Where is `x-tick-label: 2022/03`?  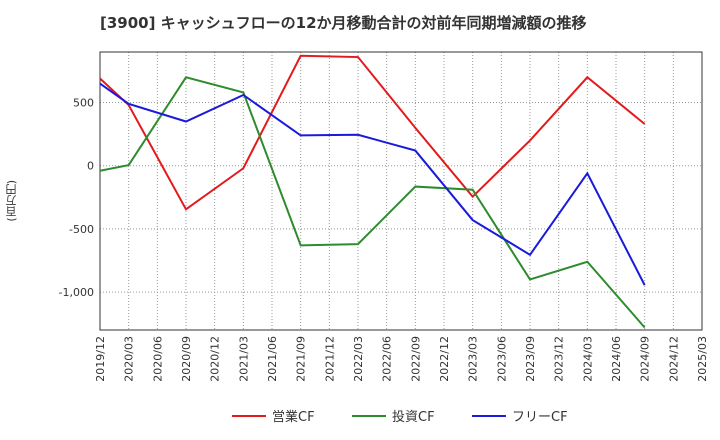
x-tick-label: 2022/03 is located at coordinates (358, 359).